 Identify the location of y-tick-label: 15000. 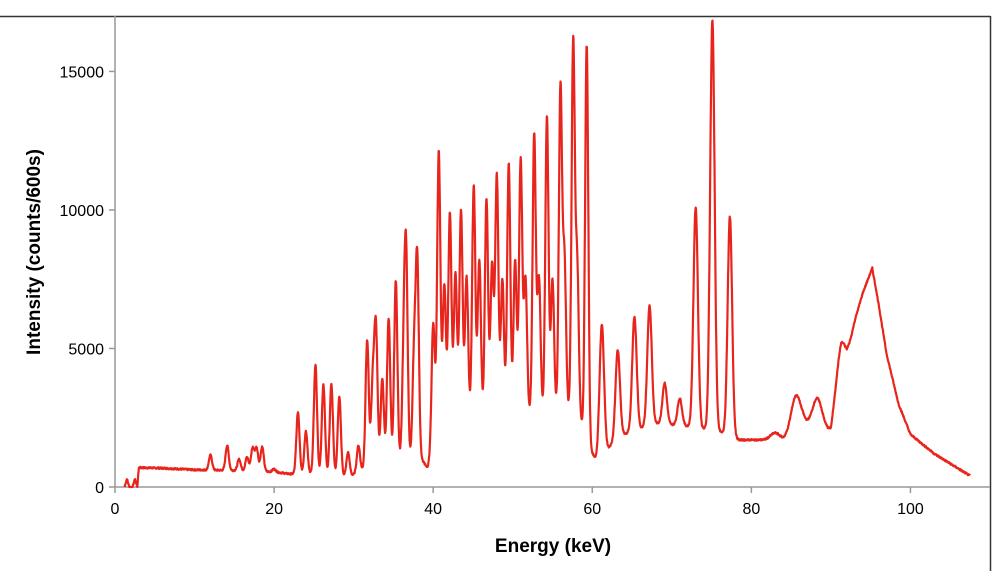
(82, 72).